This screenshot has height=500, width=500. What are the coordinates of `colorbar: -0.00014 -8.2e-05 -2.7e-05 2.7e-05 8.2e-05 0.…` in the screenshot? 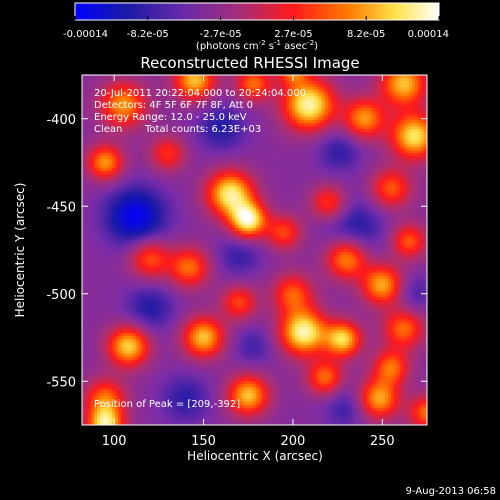 It's located at (256, 27).